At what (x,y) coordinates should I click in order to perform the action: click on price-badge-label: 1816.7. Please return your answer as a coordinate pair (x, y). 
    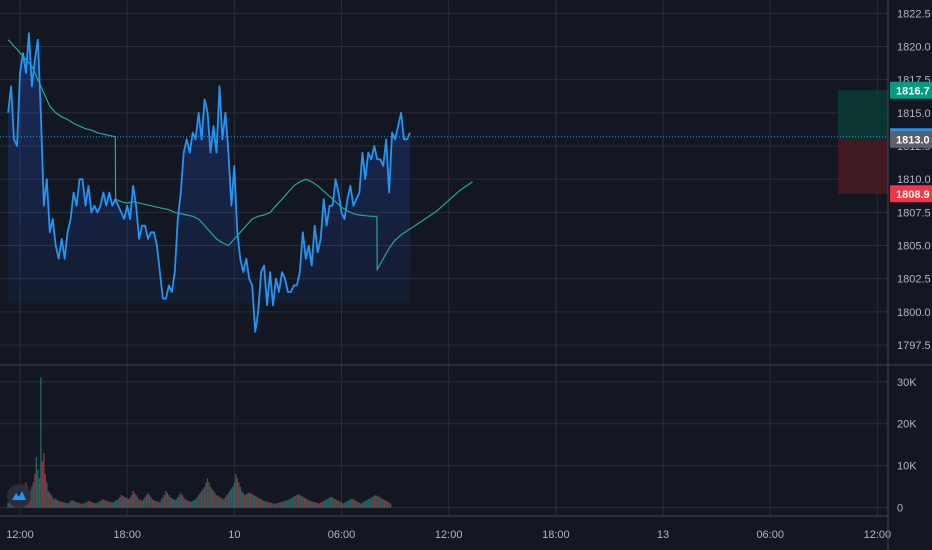
    Looking at the image, I should click on (913, 91).